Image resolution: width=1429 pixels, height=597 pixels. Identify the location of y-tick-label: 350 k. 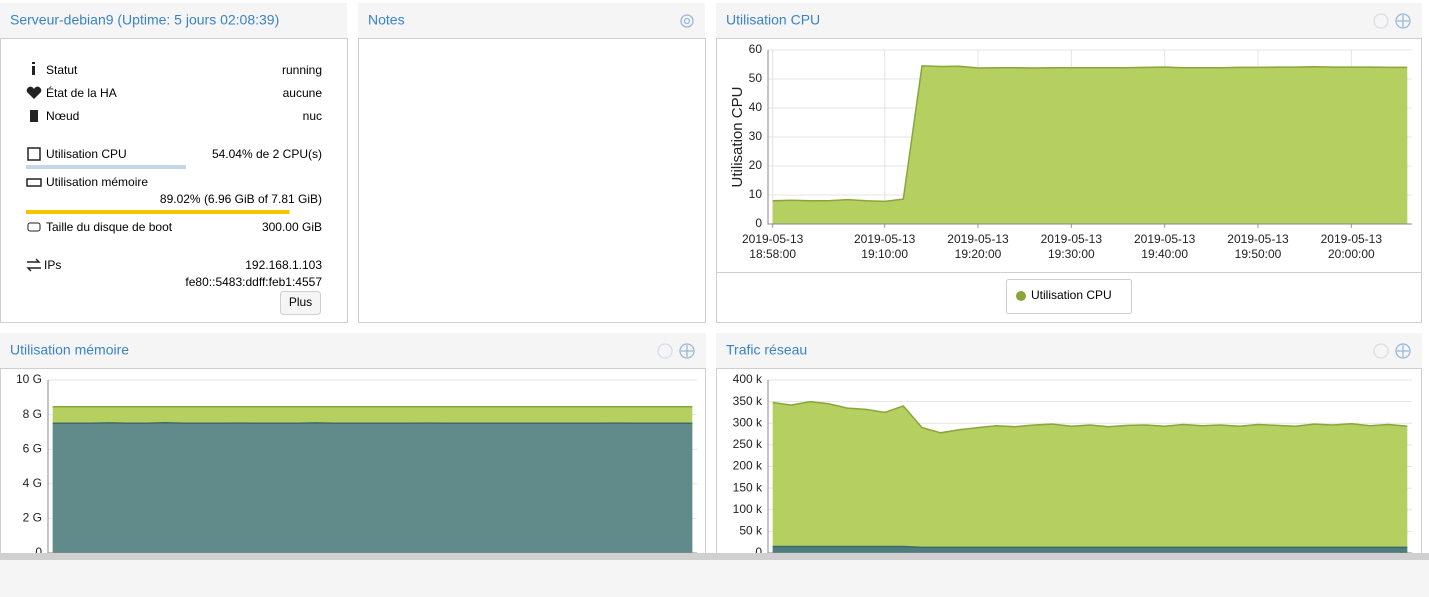
(748, 401).